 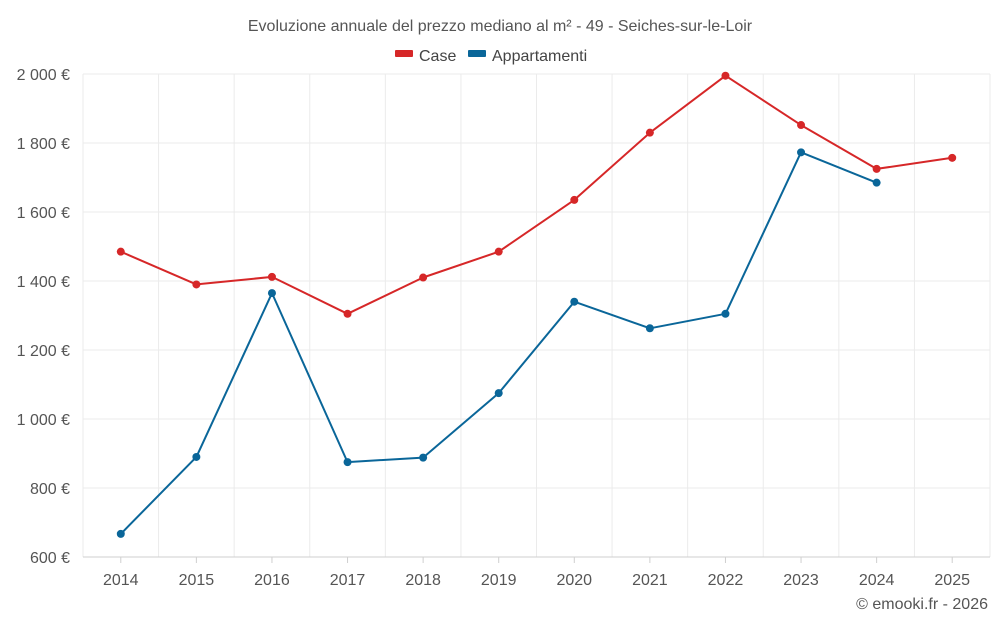 I want to click on x-tick-label: 2019, so click(x=499, y=580).